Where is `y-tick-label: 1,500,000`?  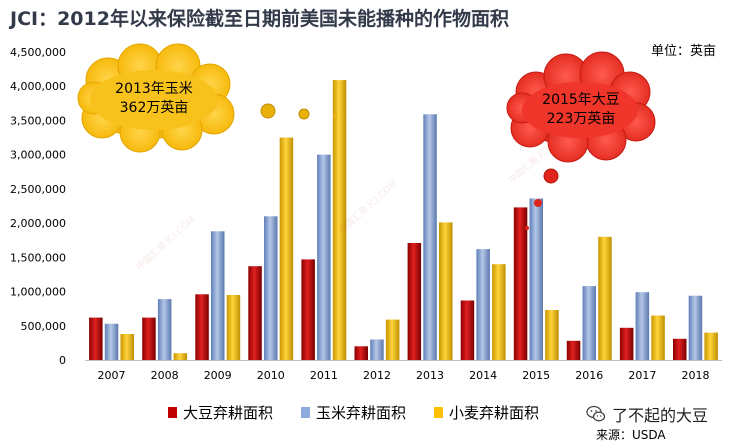 y-tick-label: 1,500,000 is located at coordinates (38, 257).